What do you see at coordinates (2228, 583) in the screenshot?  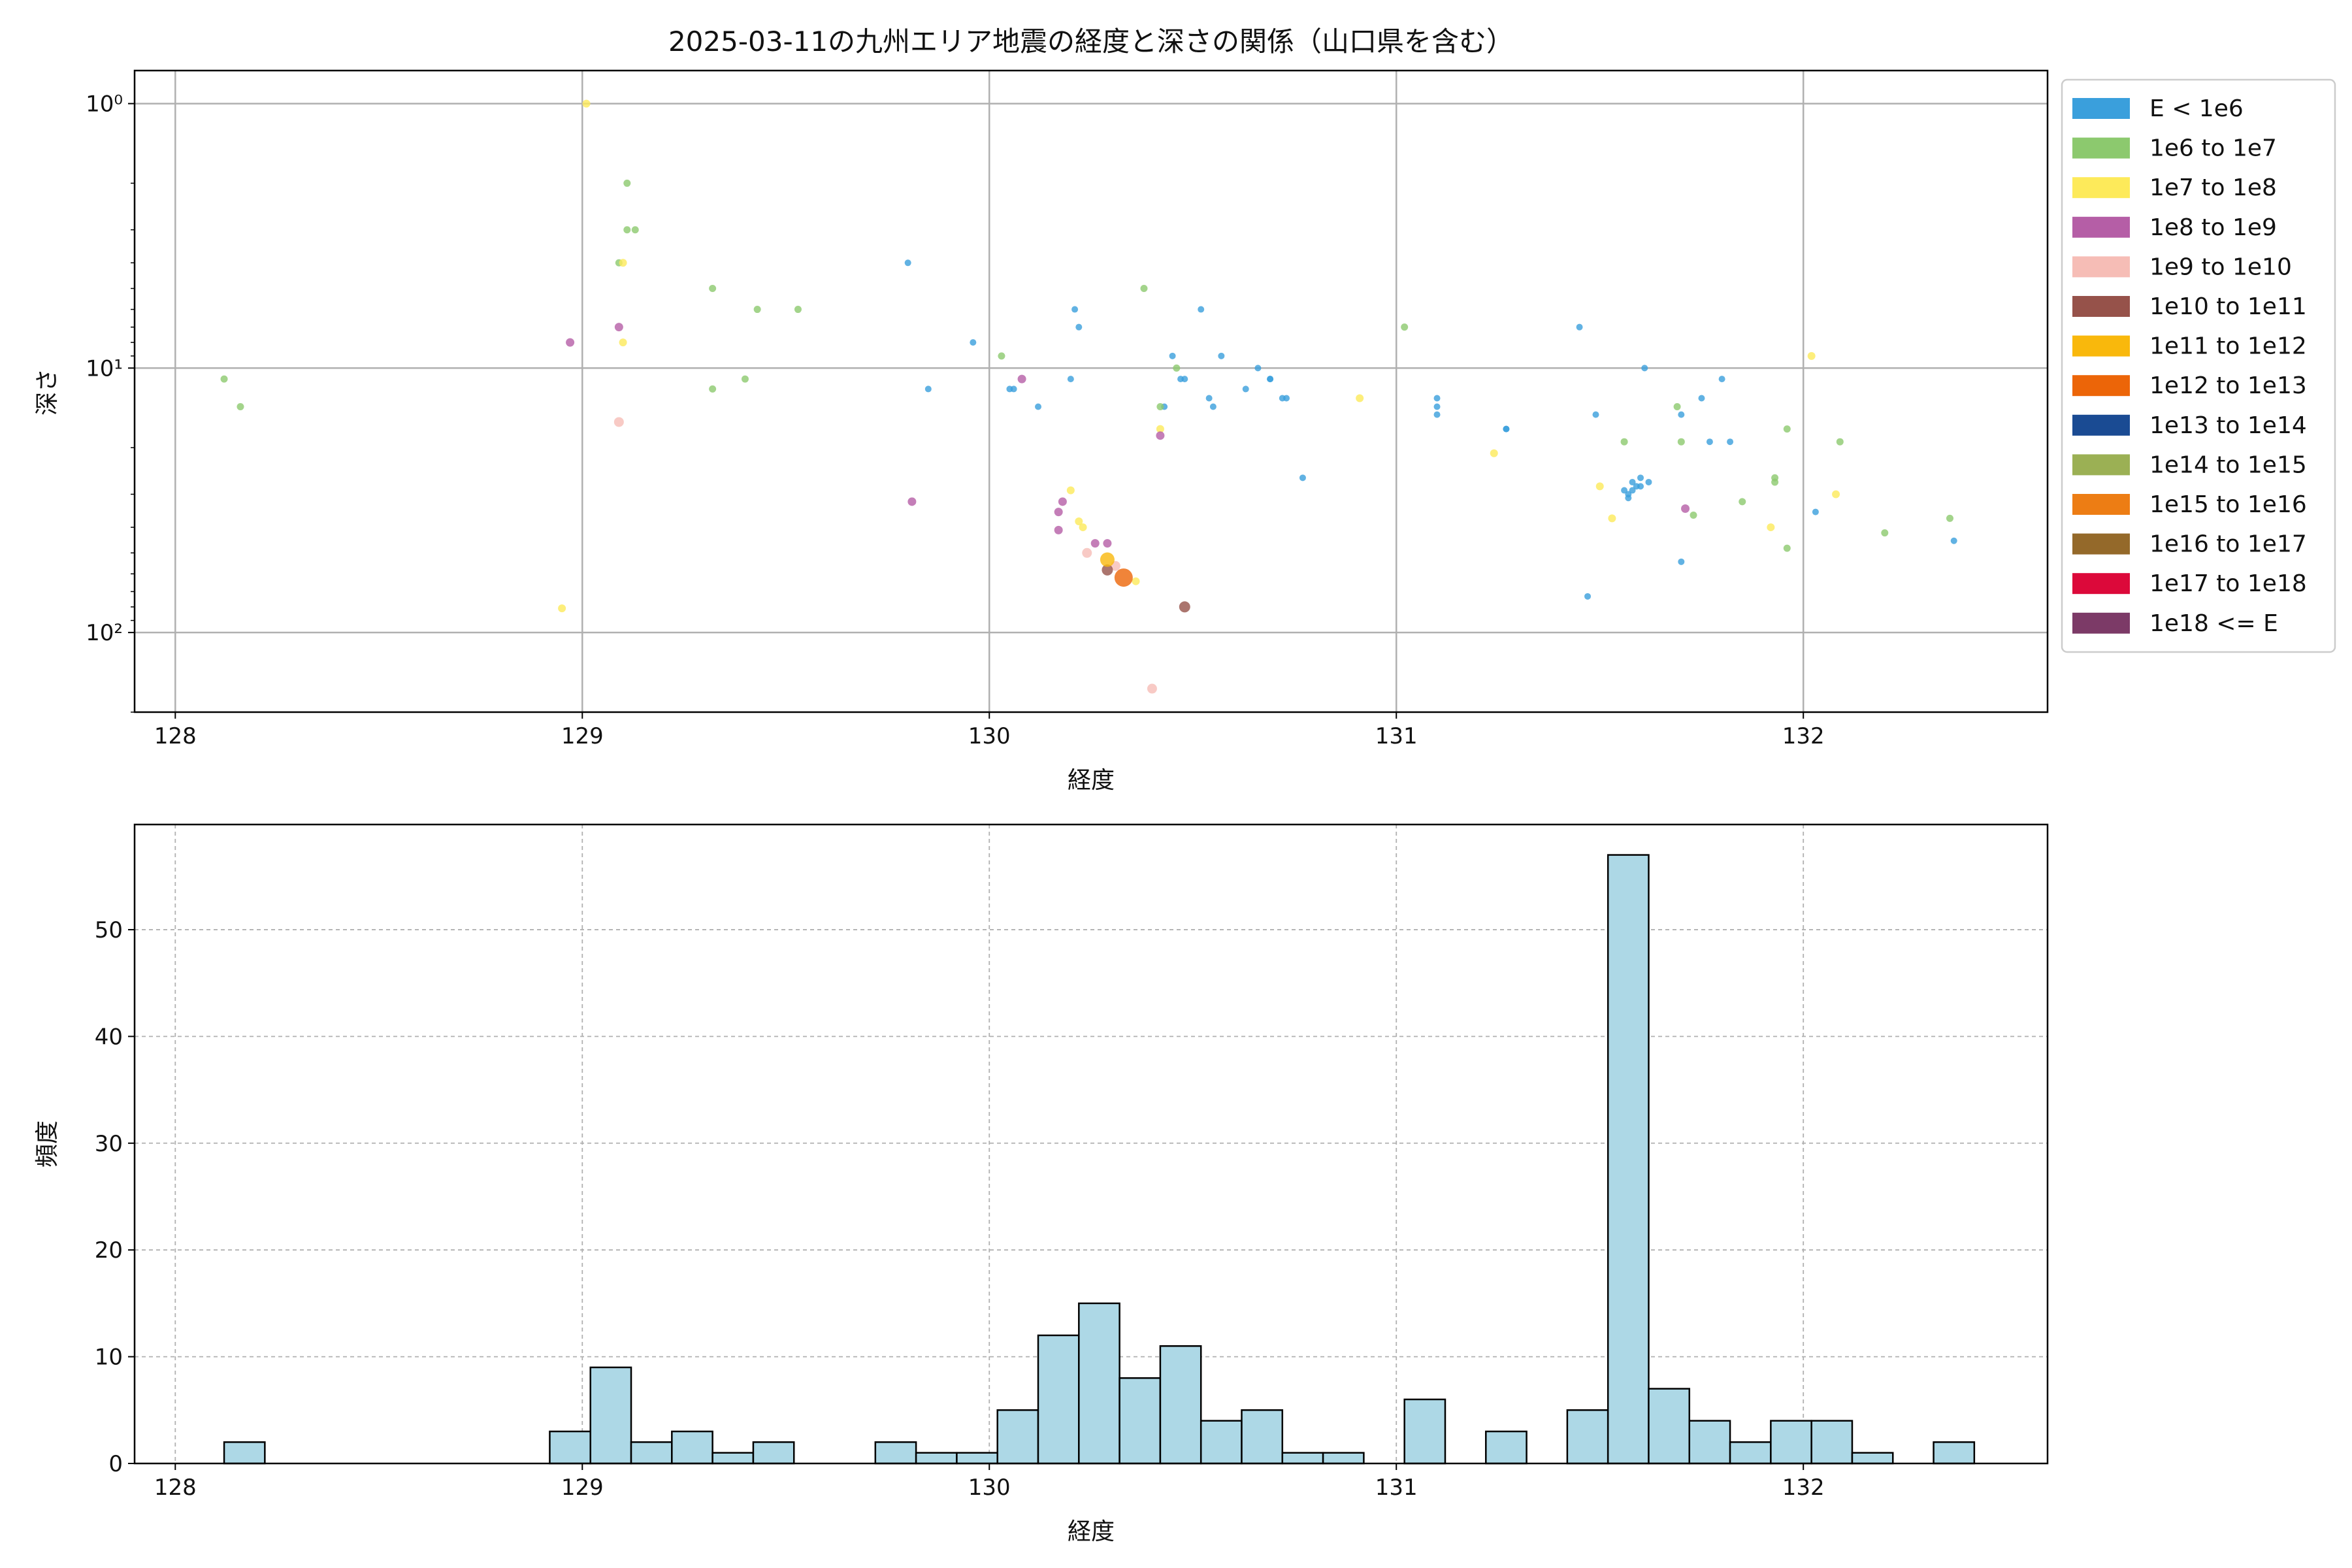 I see `legend-label: 1e17 to 1e18` at bounding box center [2228, 583].